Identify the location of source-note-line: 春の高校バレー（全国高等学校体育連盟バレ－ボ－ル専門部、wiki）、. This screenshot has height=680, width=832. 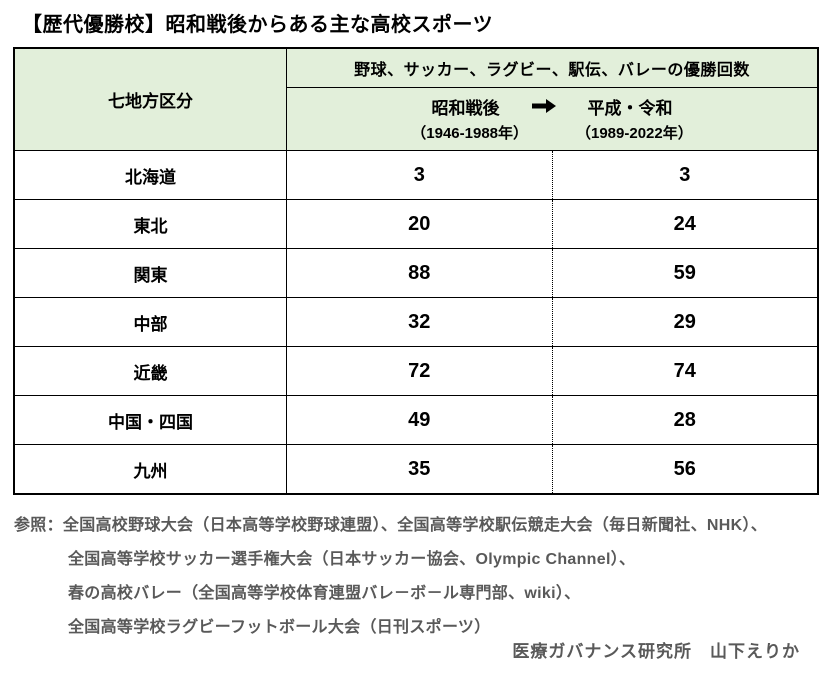
(324, 593).